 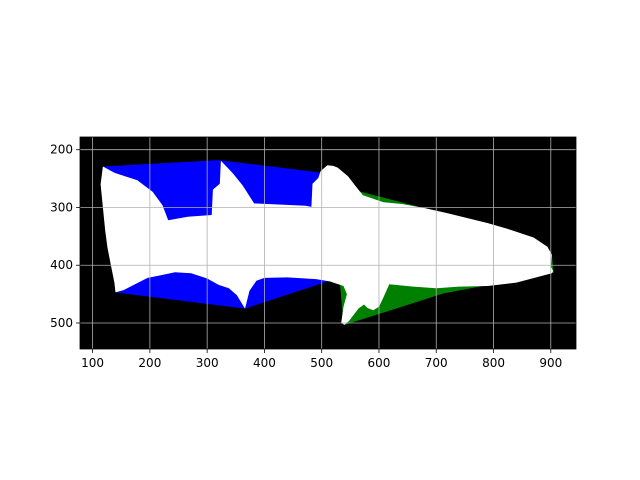 I want to click on x-axis: 100 200 300 400 500 600 700 800 900, so click(x=321, y=359).